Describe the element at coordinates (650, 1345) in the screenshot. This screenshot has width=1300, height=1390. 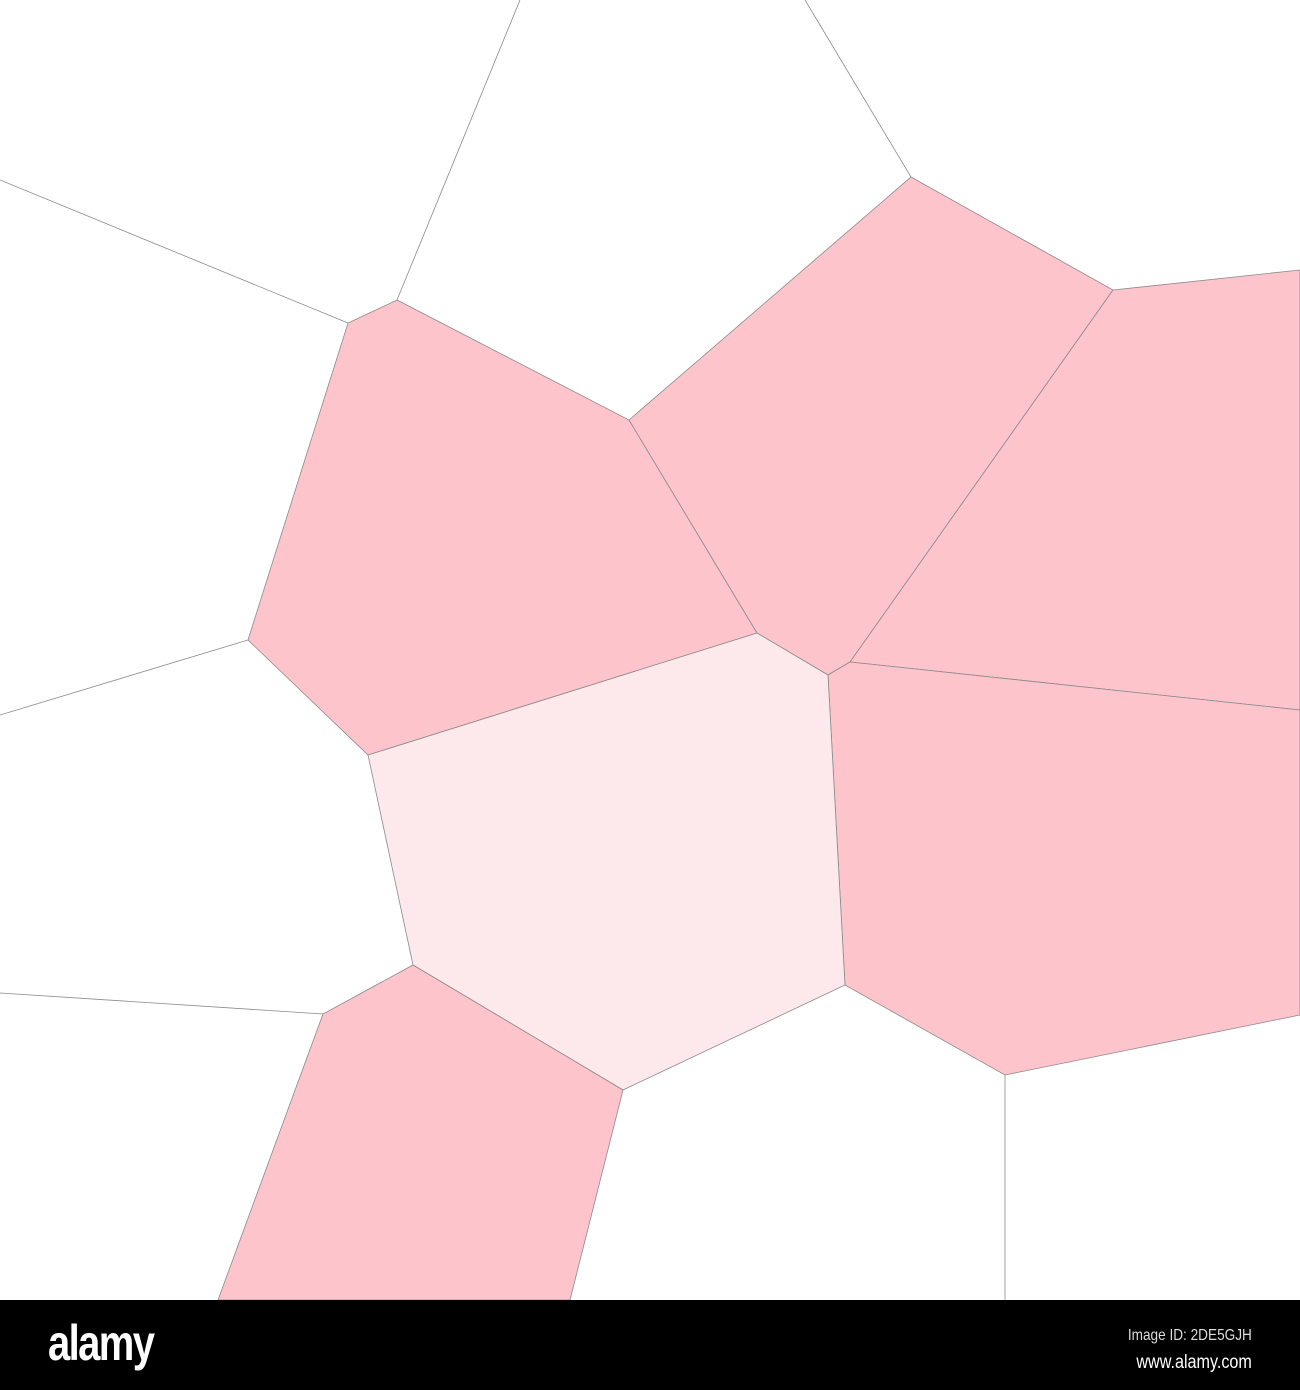
I see `watermark-footer: alamy Image ID: 2DE5GJH www.alamy.com` at that location.